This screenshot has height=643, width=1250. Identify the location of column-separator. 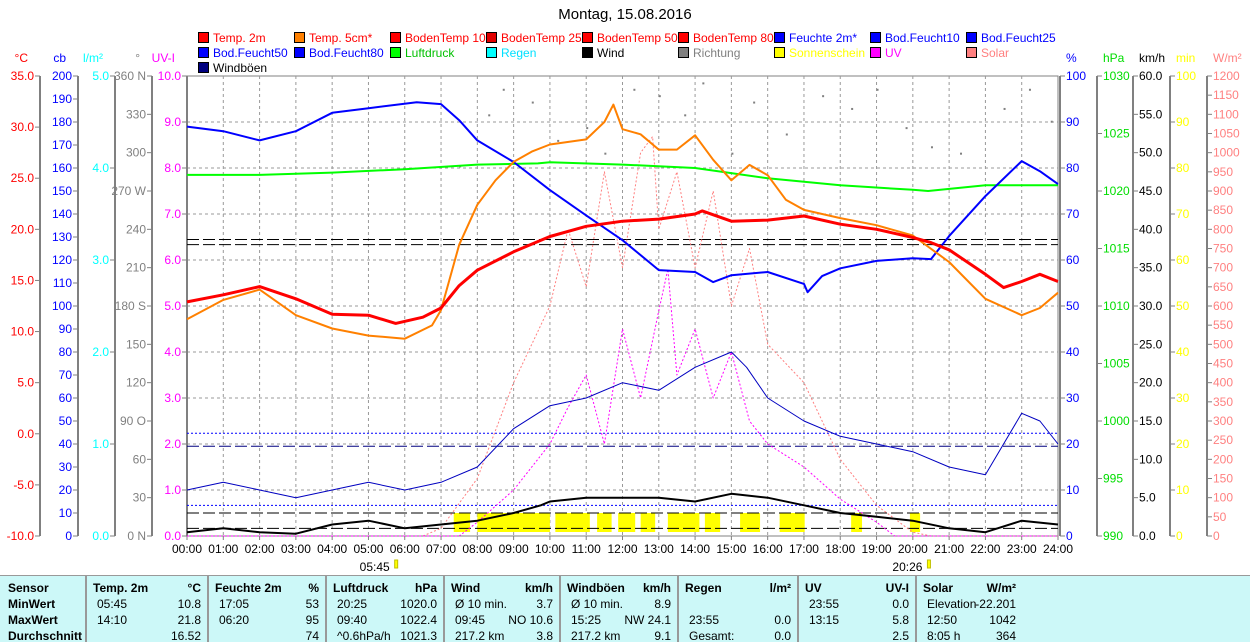
(798, 609).